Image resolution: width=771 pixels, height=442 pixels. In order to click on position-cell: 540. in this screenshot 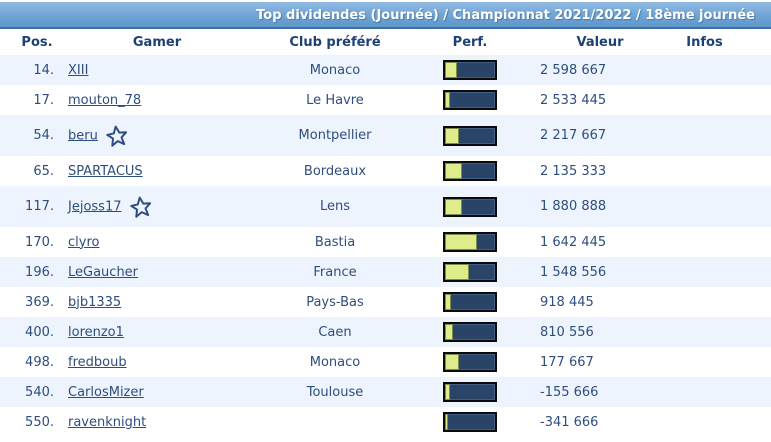, I will do `click(30, 392)`.